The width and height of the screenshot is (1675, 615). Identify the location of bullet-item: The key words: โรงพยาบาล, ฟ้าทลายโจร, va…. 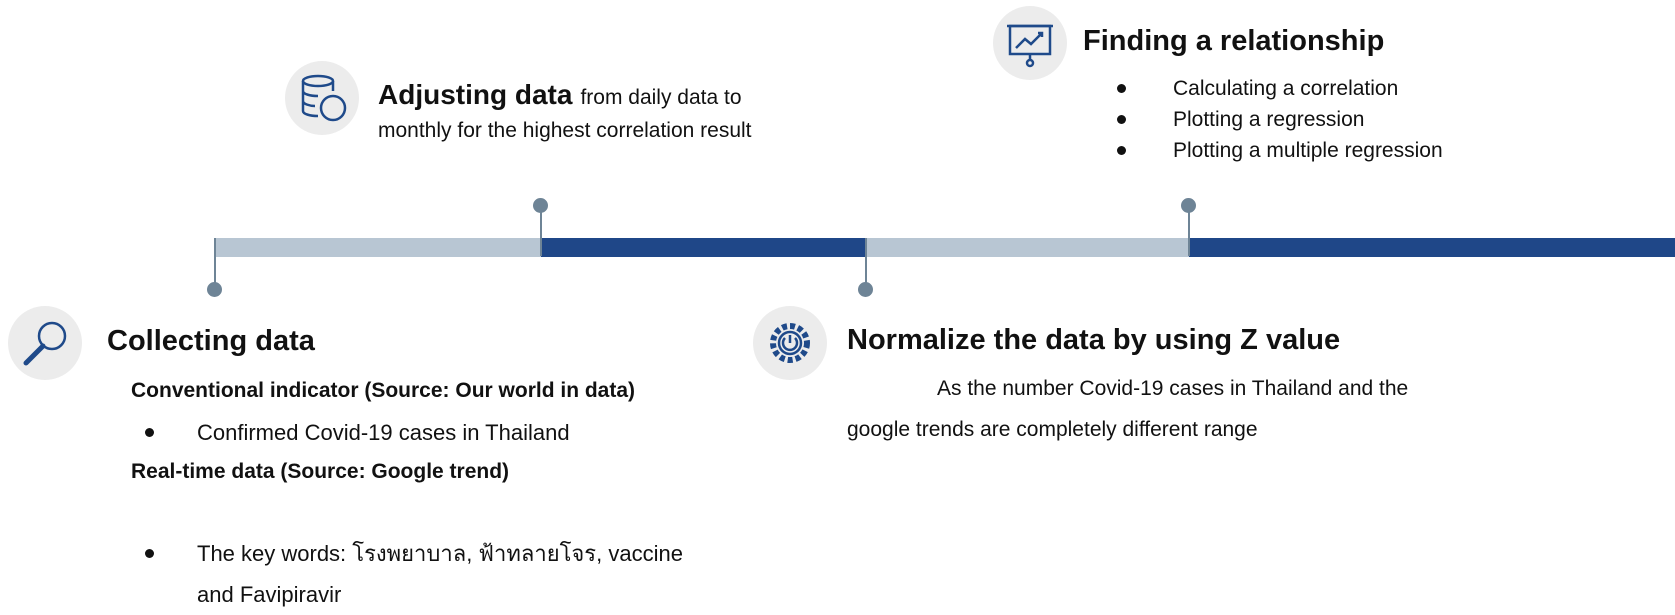
(425, 574).